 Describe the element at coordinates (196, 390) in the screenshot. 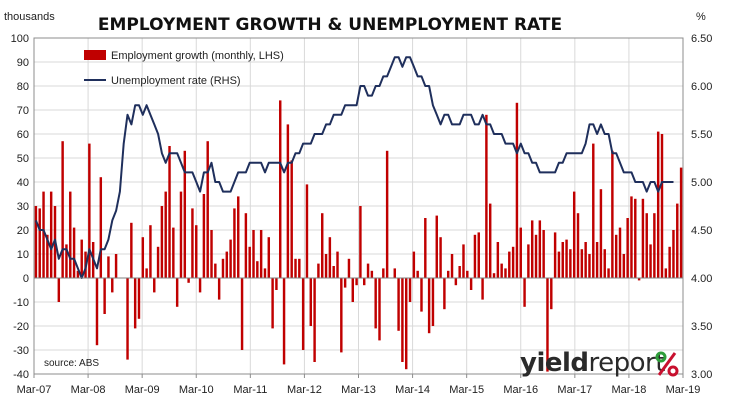

I see `x-tick-label: Mar-10` at that location.